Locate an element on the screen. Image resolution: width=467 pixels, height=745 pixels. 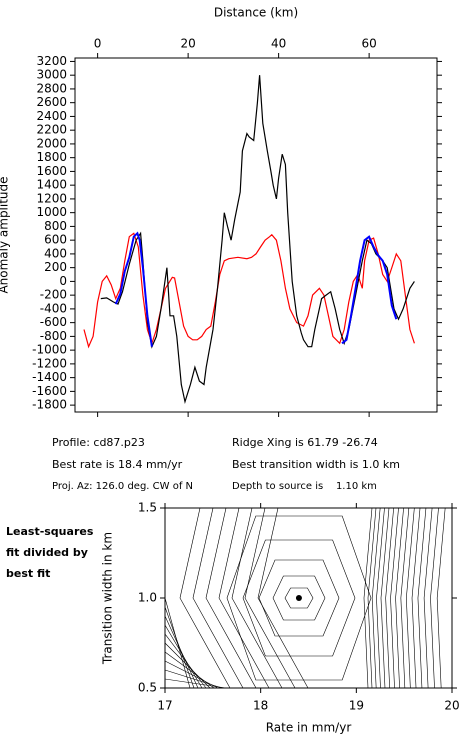
side-note: best fit is located at coordinates (28, 573).